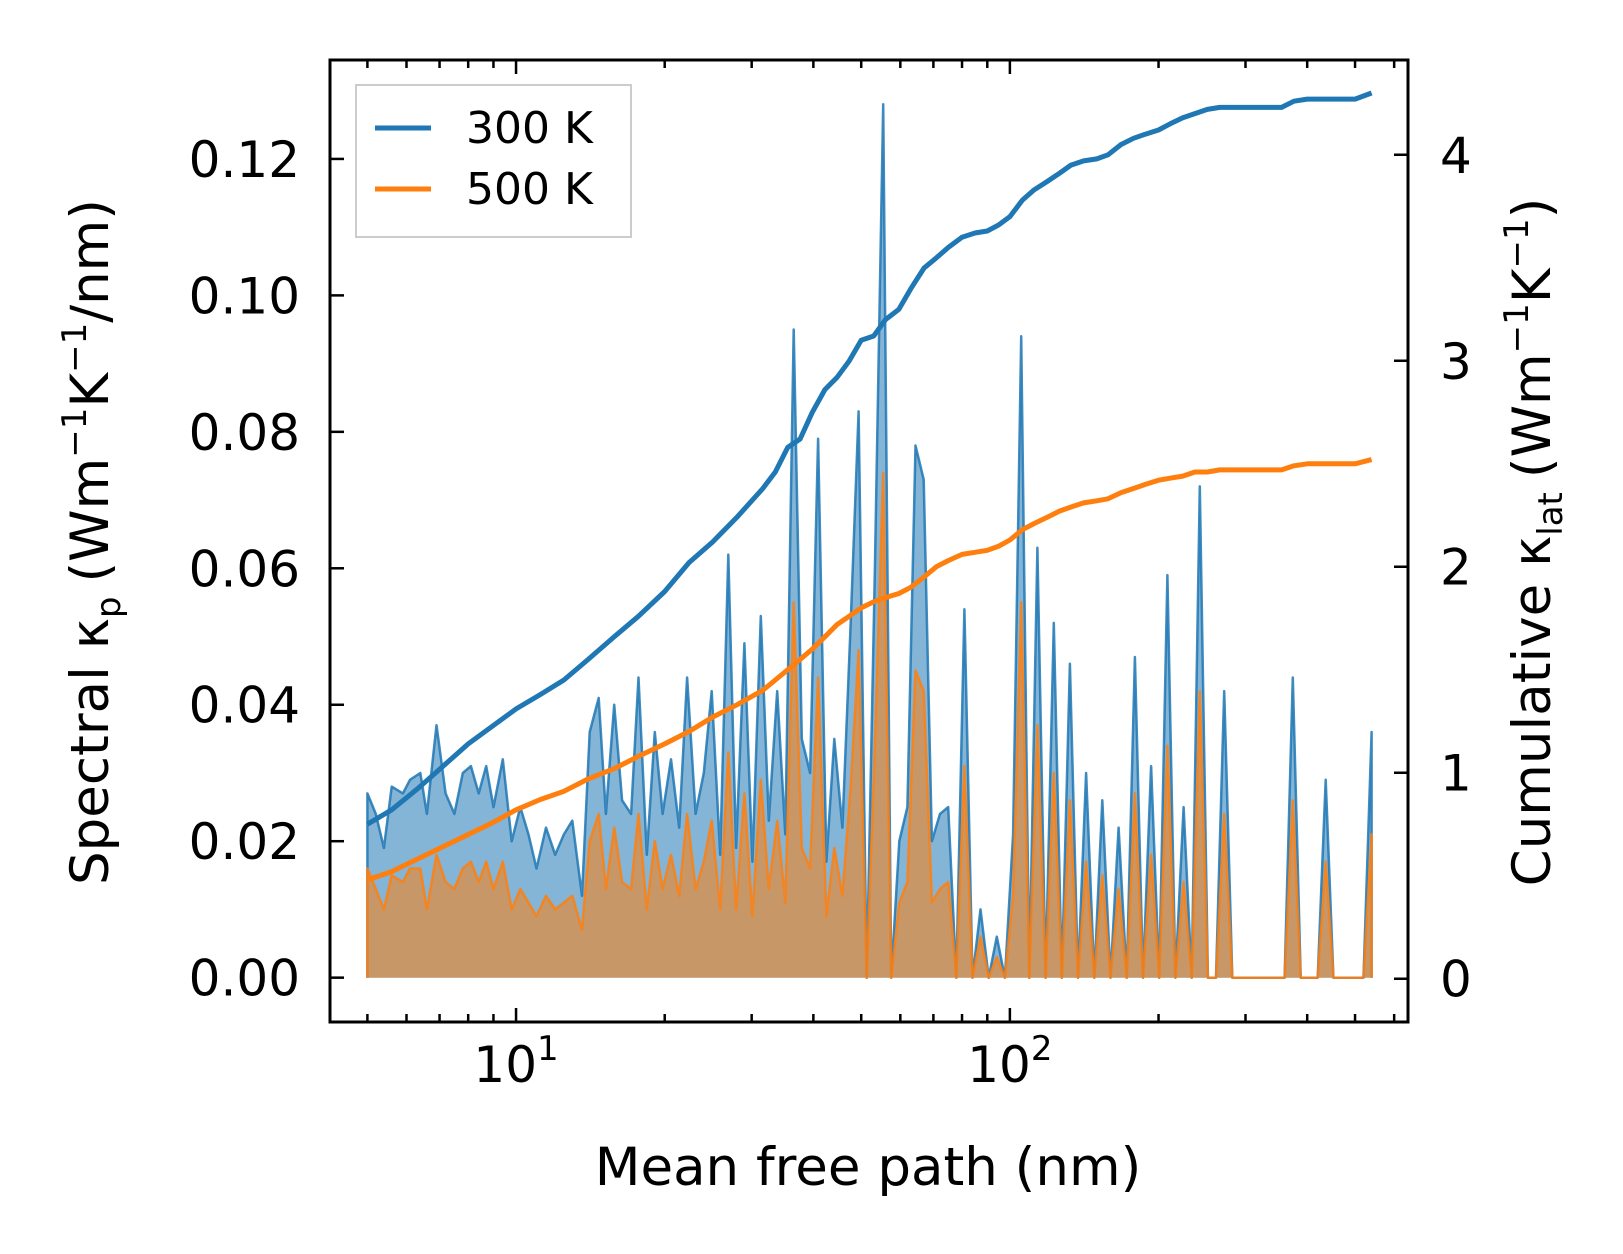 The width and height of the screenshot is (1623, 1254). I want to click on x-tick-label: 10¹, so click(515, 1061).